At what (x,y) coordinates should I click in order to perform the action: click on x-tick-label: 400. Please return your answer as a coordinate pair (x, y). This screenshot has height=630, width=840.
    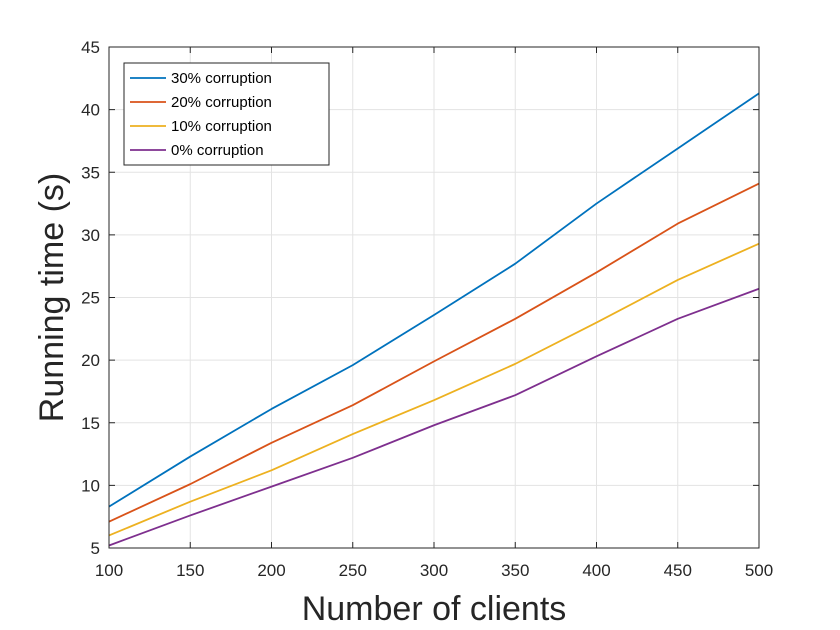
    Looking at the image, I should click on (596, 570).